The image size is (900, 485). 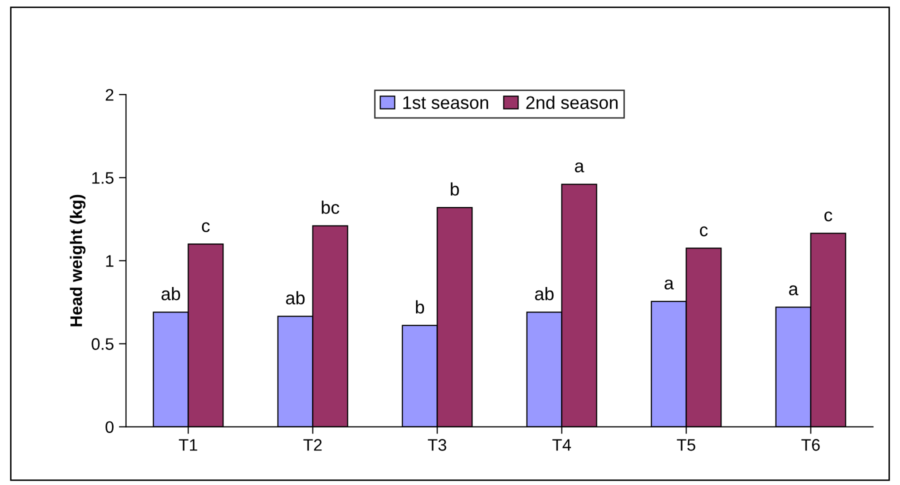 What do you see at coordinates (331, 207) in the screenshot?
I see `data-label: bc` at bounding box center [331, 207].